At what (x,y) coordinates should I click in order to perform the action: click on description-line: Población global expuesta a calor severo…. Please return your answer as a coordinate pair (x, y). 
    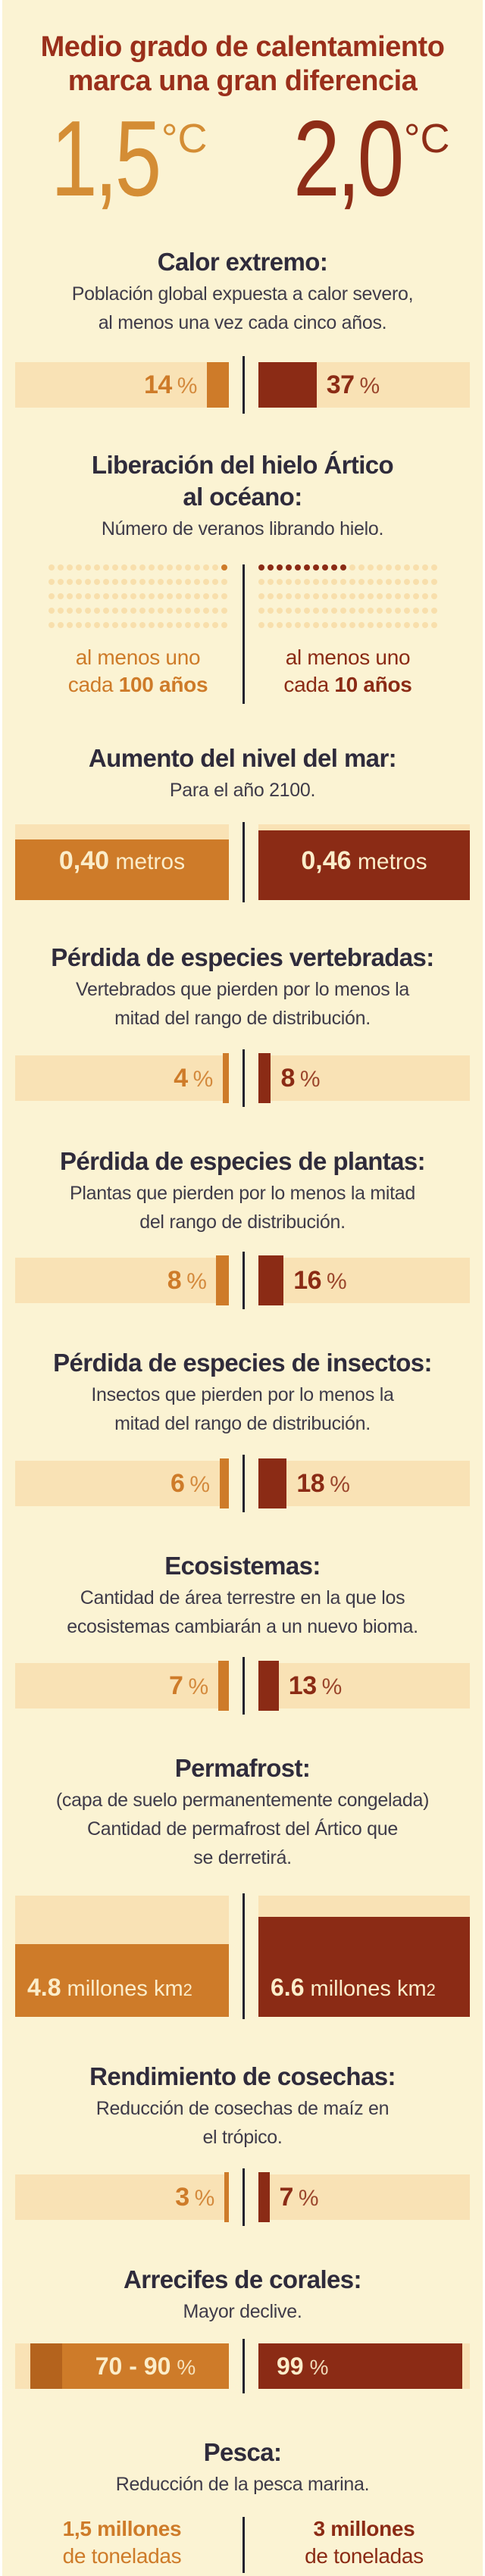
    Looking at the image, I should click on (242, 294).